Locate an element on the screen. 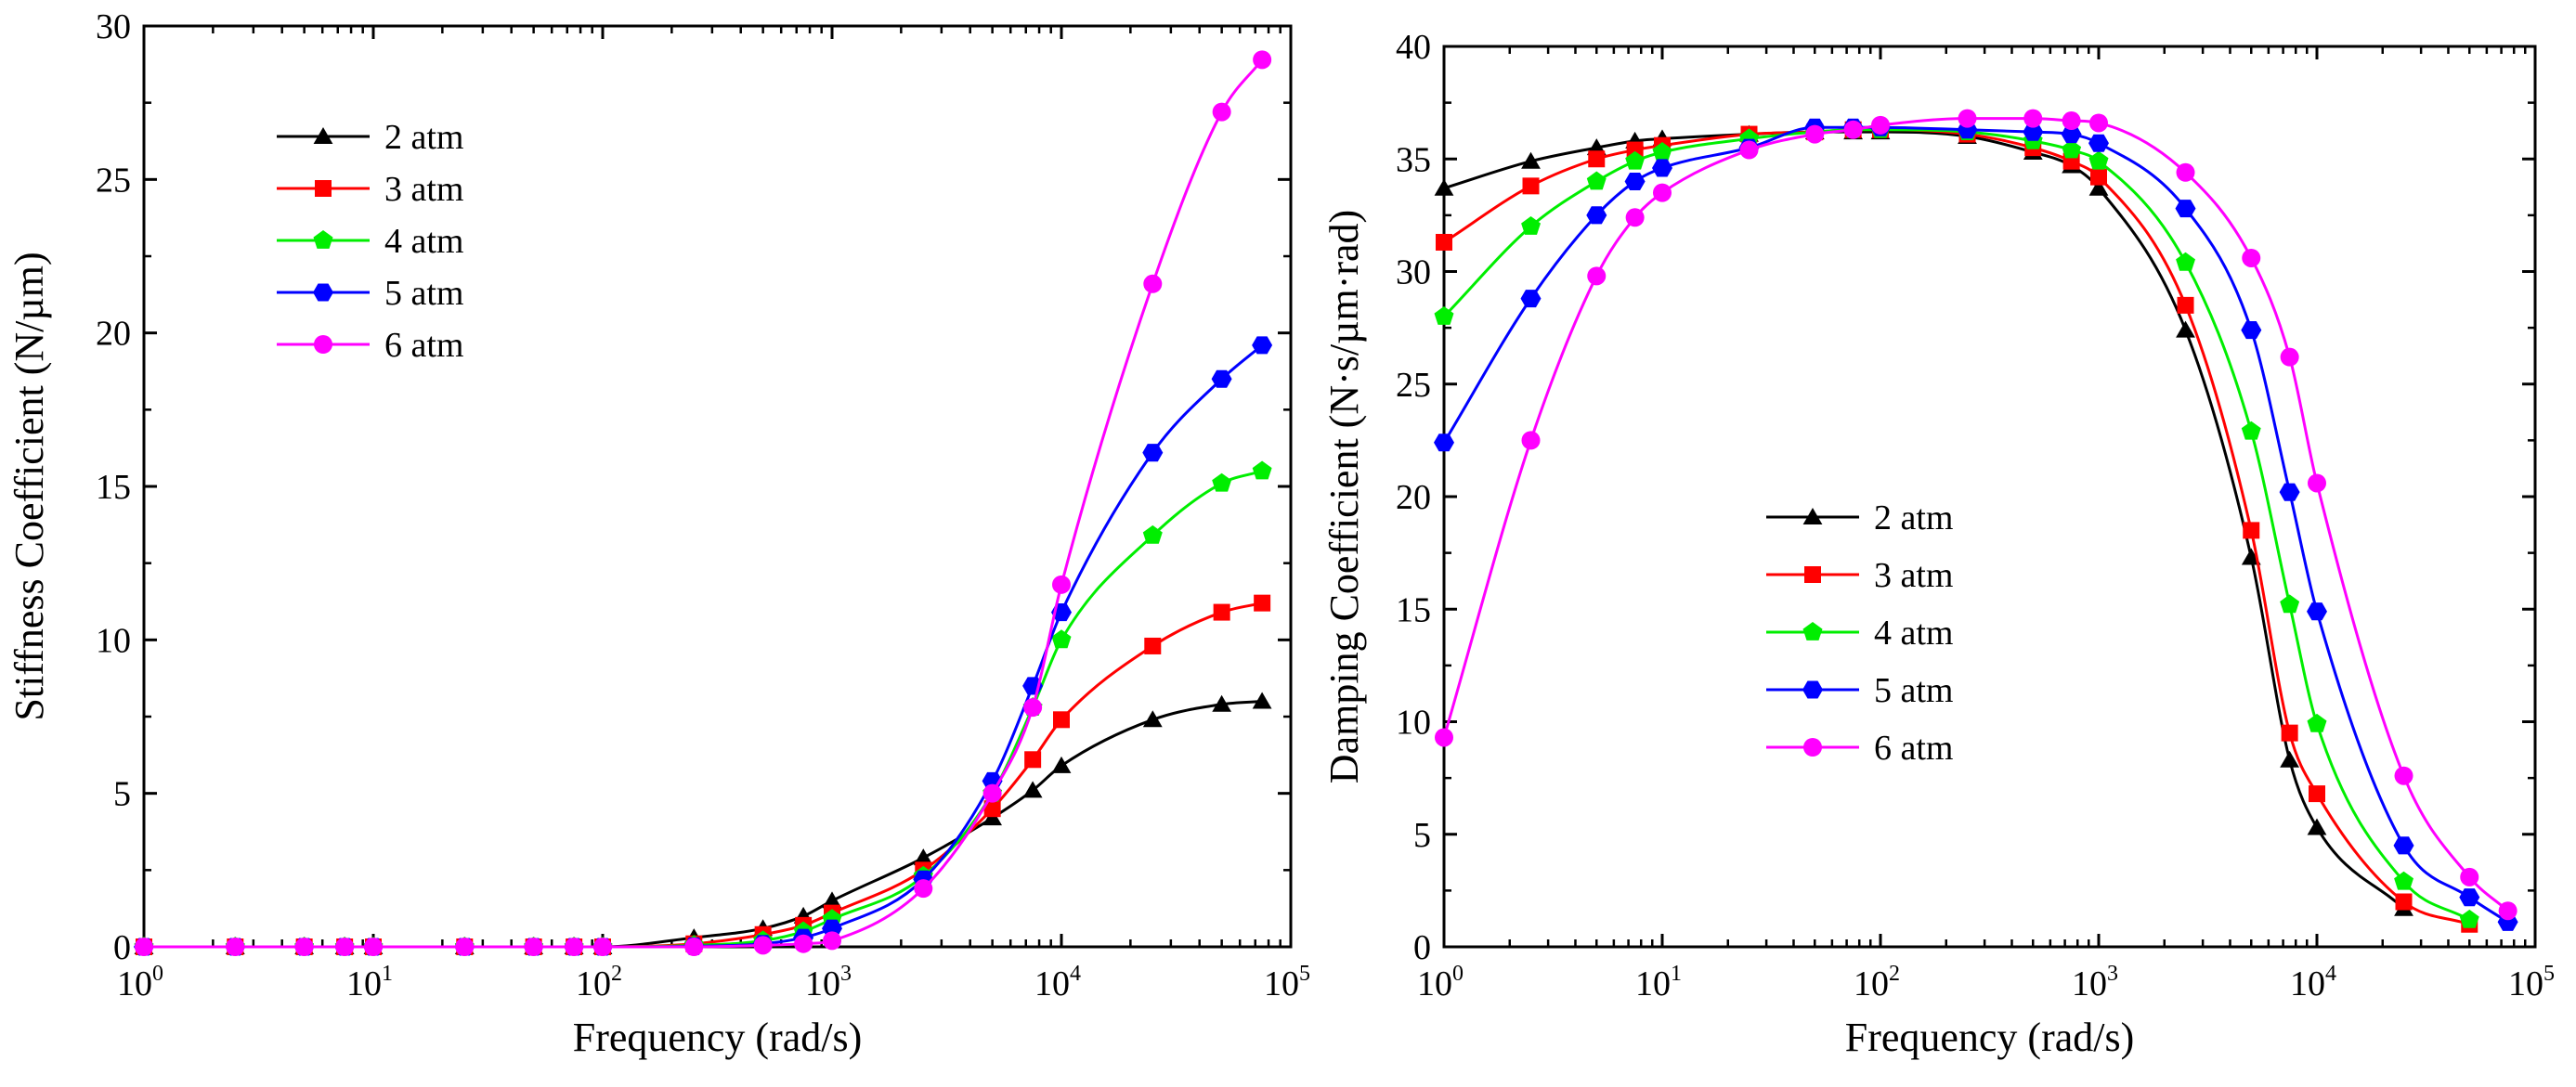  legend-item: 3 atm is located at coordinates (370, 189).